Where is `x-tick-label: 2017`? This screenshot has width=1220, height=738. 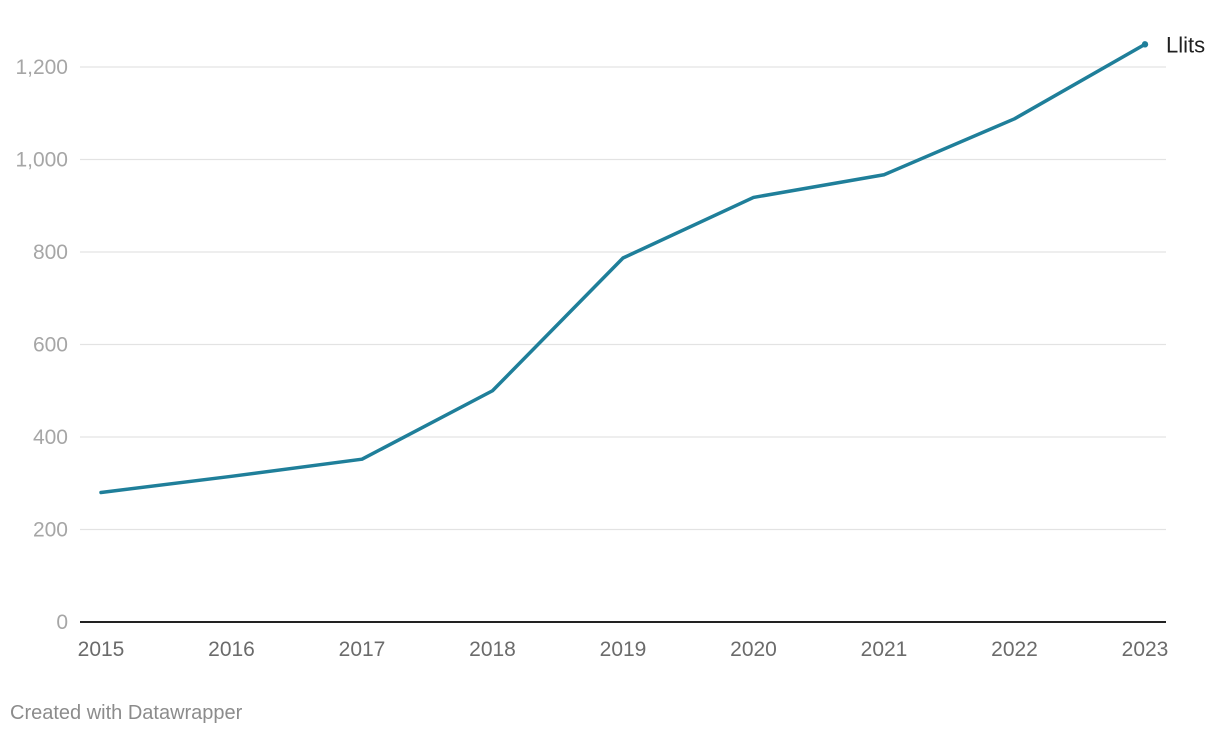 x-tick-label: 2017 is located at coordinates (362, 649).